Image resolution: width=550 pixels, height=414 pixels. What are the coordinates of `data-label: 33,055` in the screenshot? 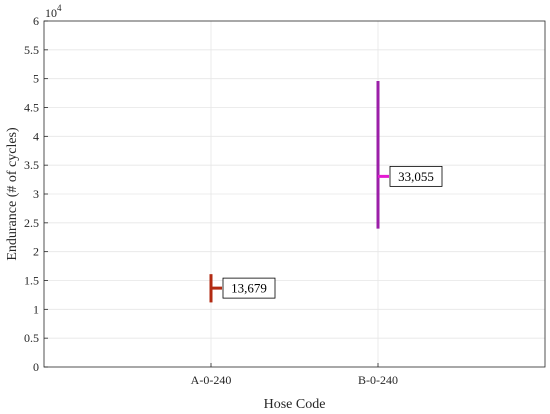 It's located at (416, 176).